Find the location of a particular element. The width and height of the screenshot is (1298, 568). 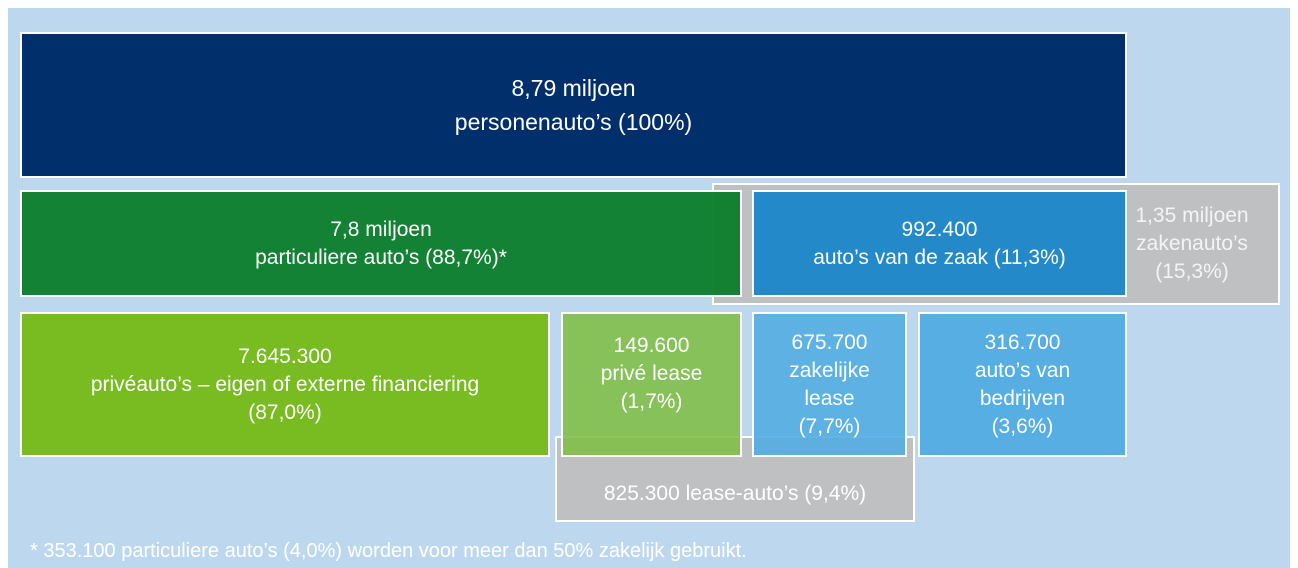

box-line: privé lease is located at coordinates (651, 373).